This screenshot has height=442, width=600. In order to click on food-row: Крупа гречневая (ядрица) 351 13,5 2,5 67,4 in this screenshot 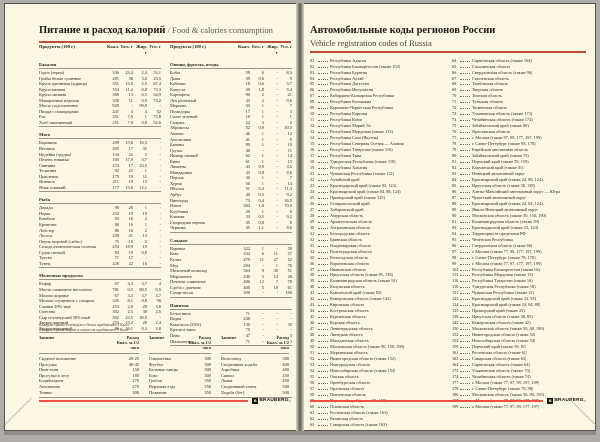, I will do `click(100, 84)`.